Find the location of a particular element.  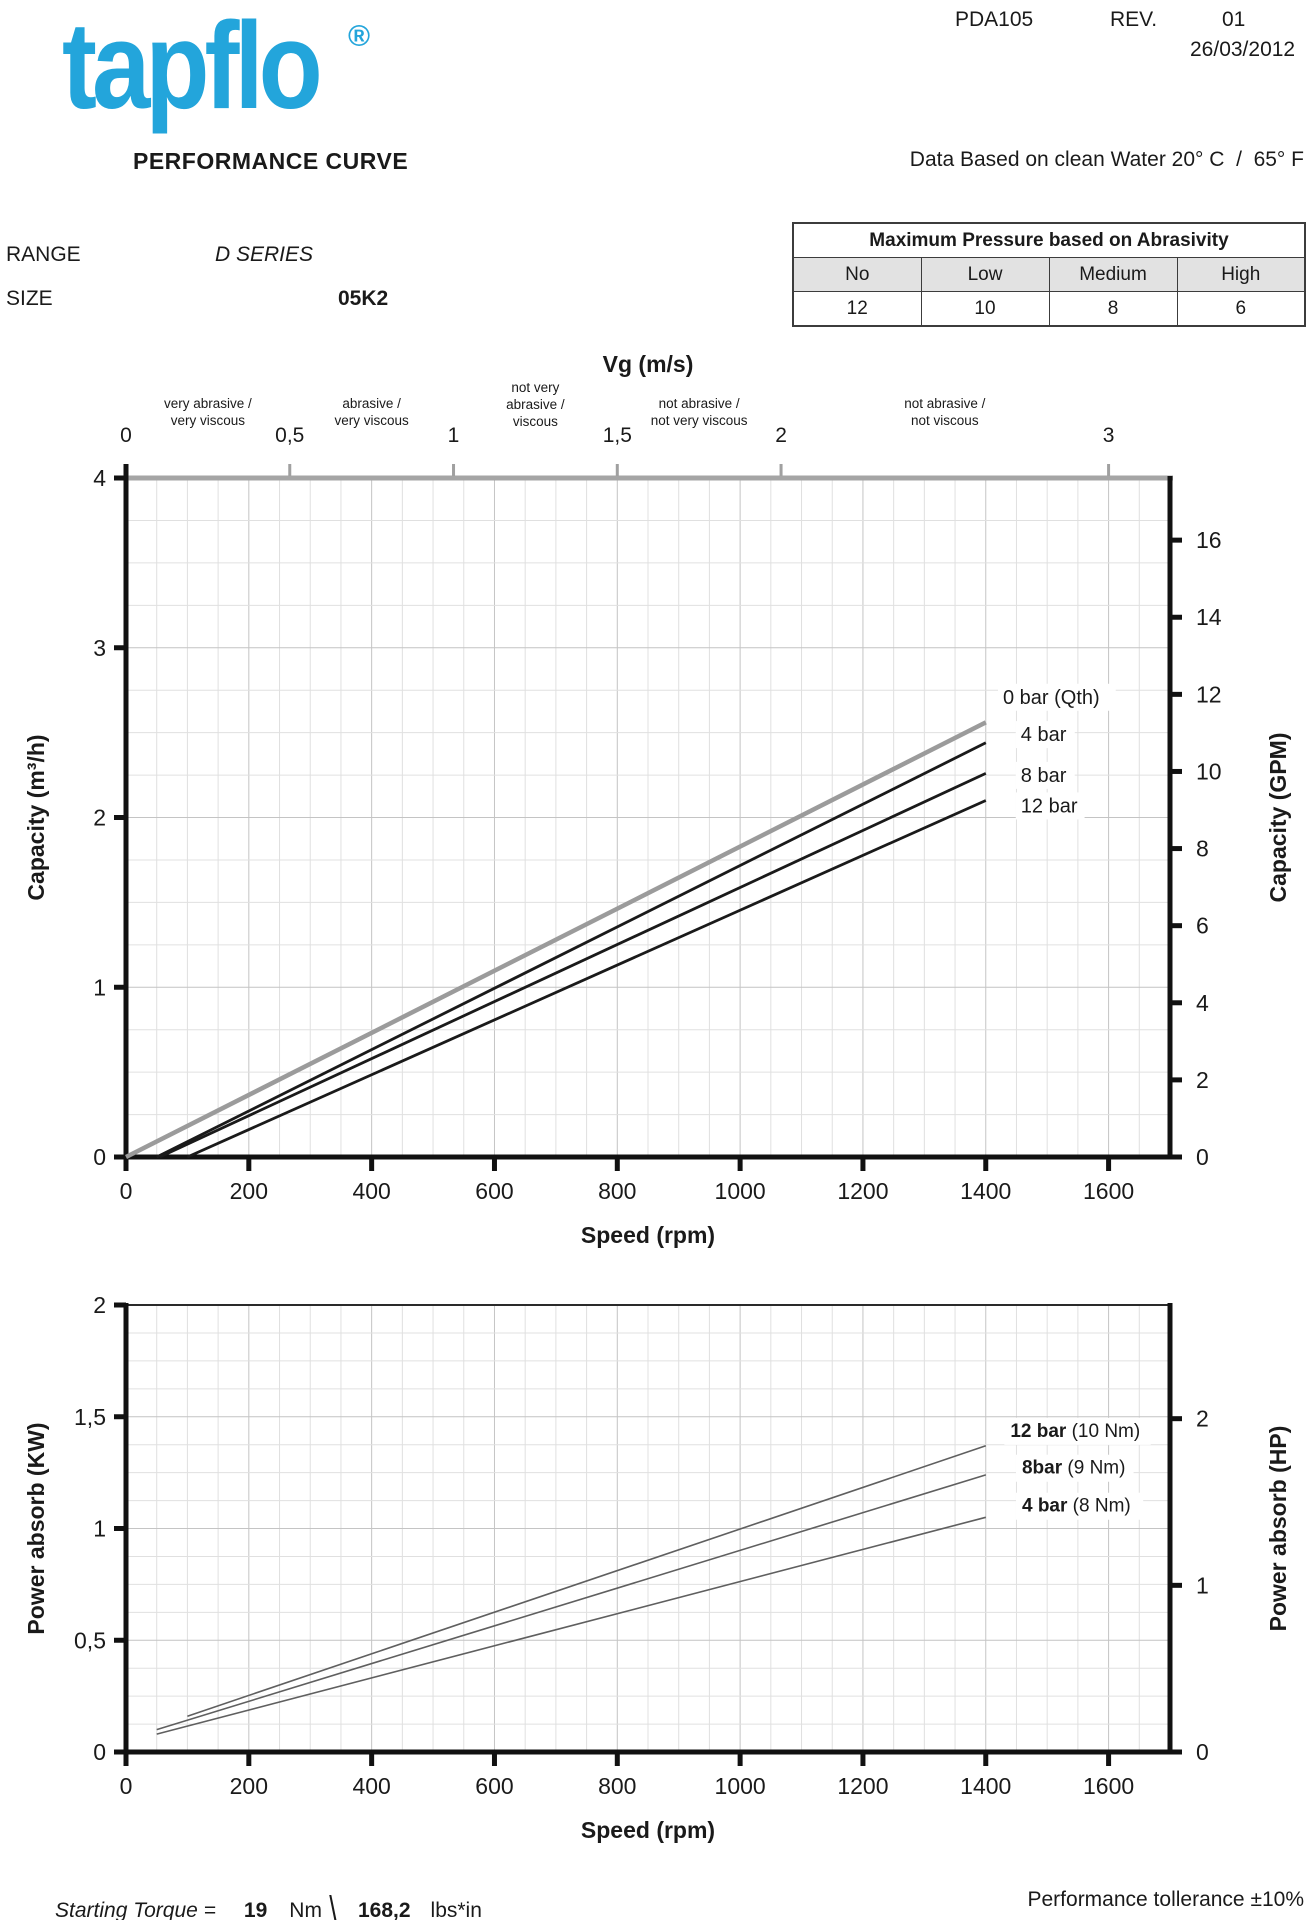

torque-lbs-value: 168,2 is located at coordinates (384, 1909).